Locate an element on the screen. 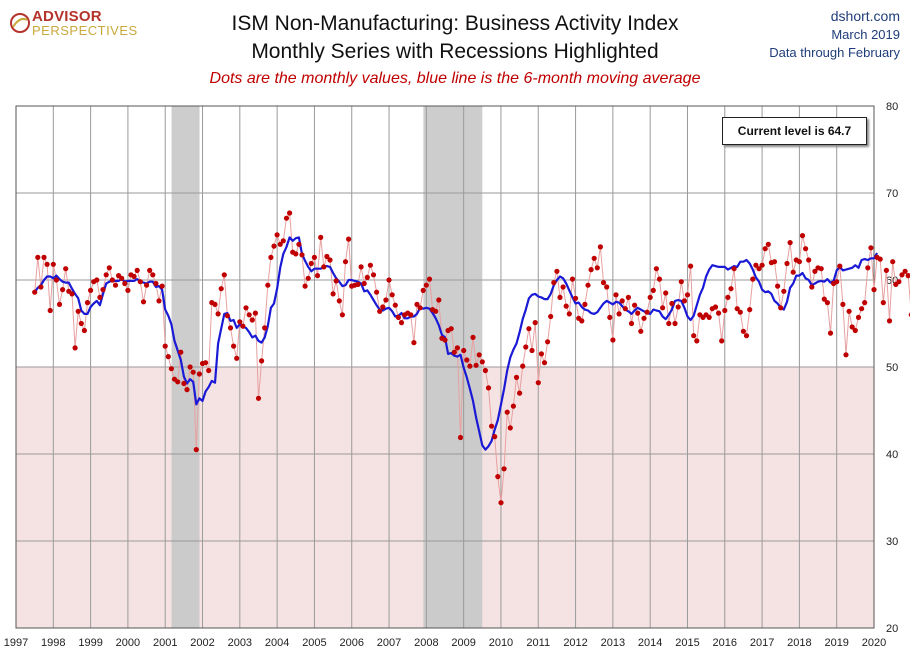  x-tick-label: 2017 is located at coordinates (762, 643).